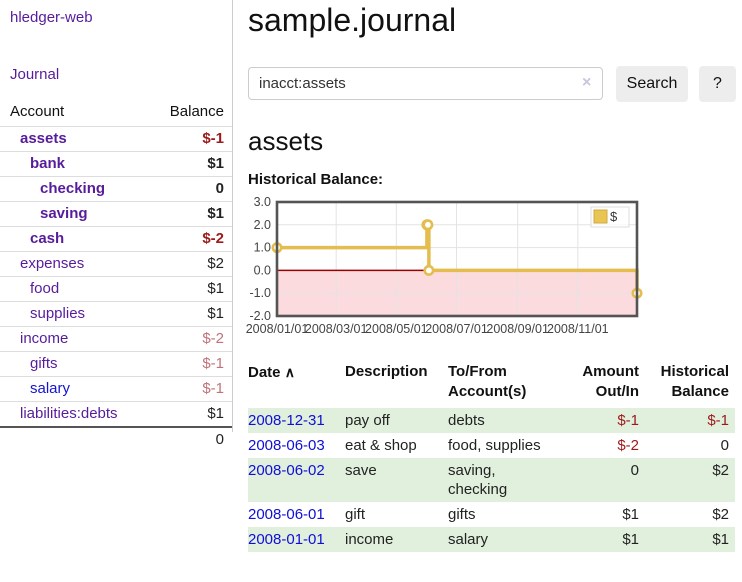 The width and height of the screenshot is (742, 582). What do you see at coordinates (355, 514) in the screenshot?
I see `transaction-description: gift` at bounding box center [355, 514].